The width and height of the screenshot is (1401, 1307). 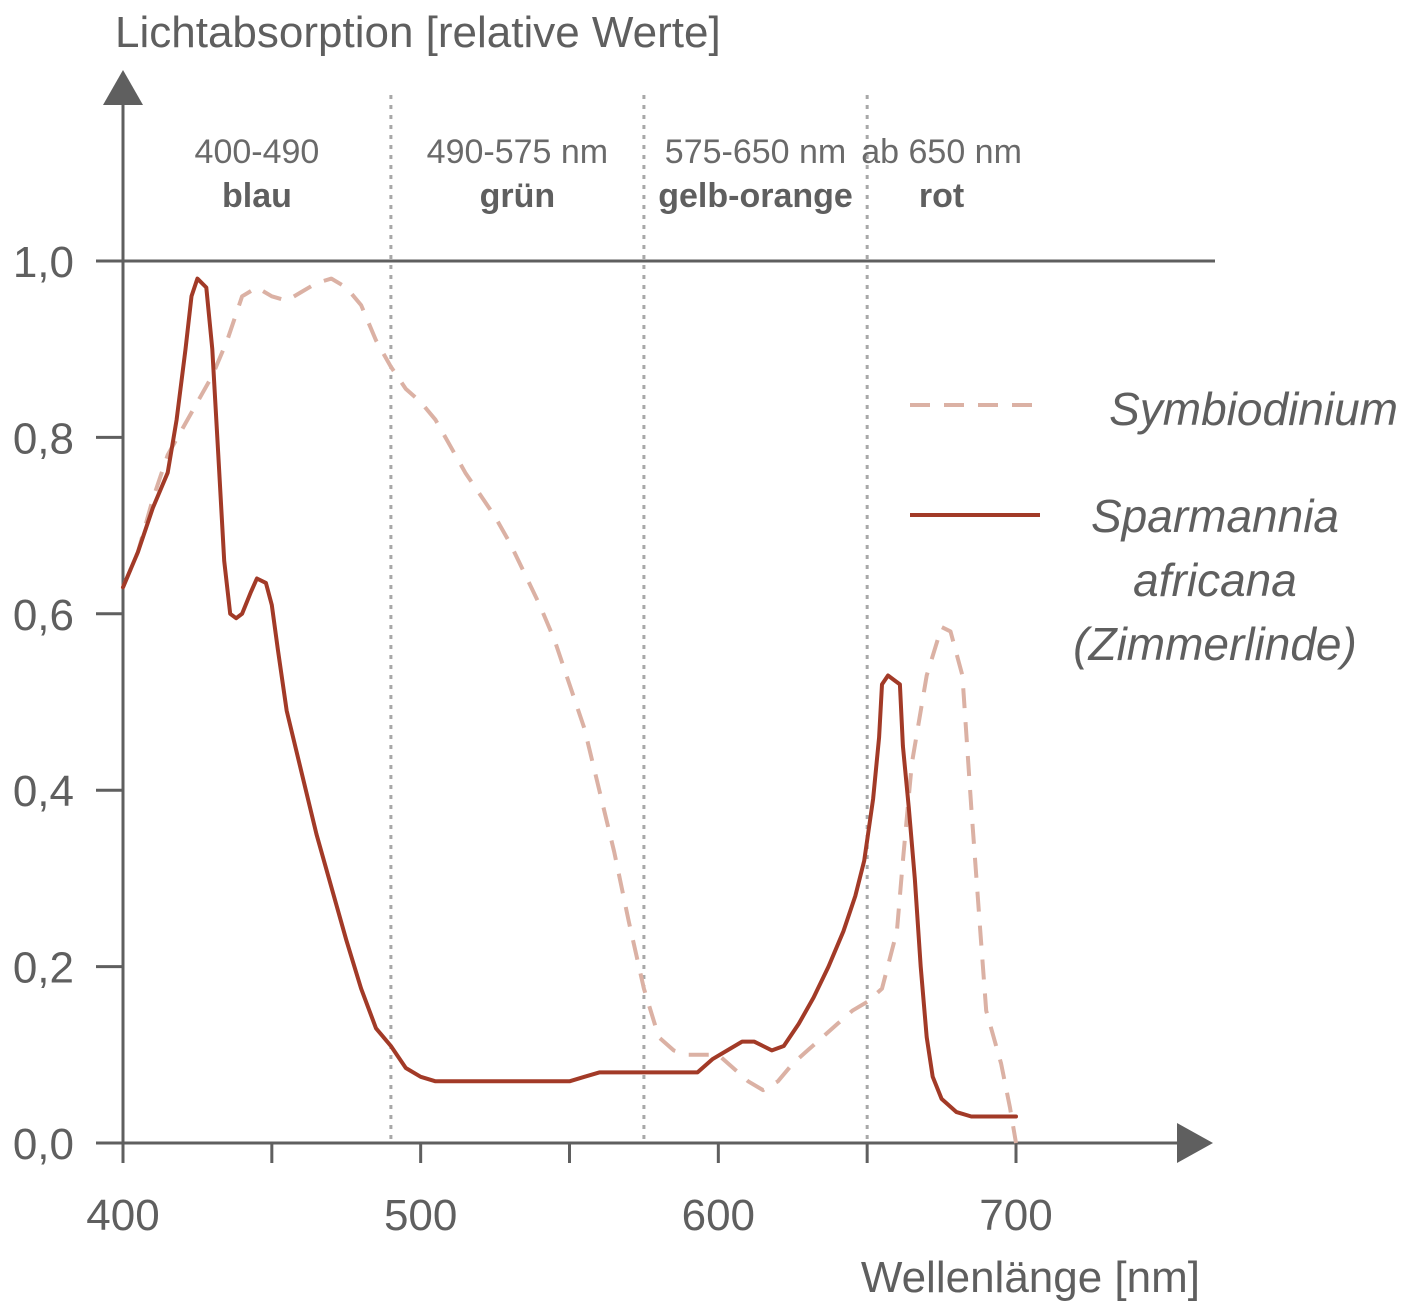 I want to click on y-tick-label: 0,2, so click(x=43, y=968).